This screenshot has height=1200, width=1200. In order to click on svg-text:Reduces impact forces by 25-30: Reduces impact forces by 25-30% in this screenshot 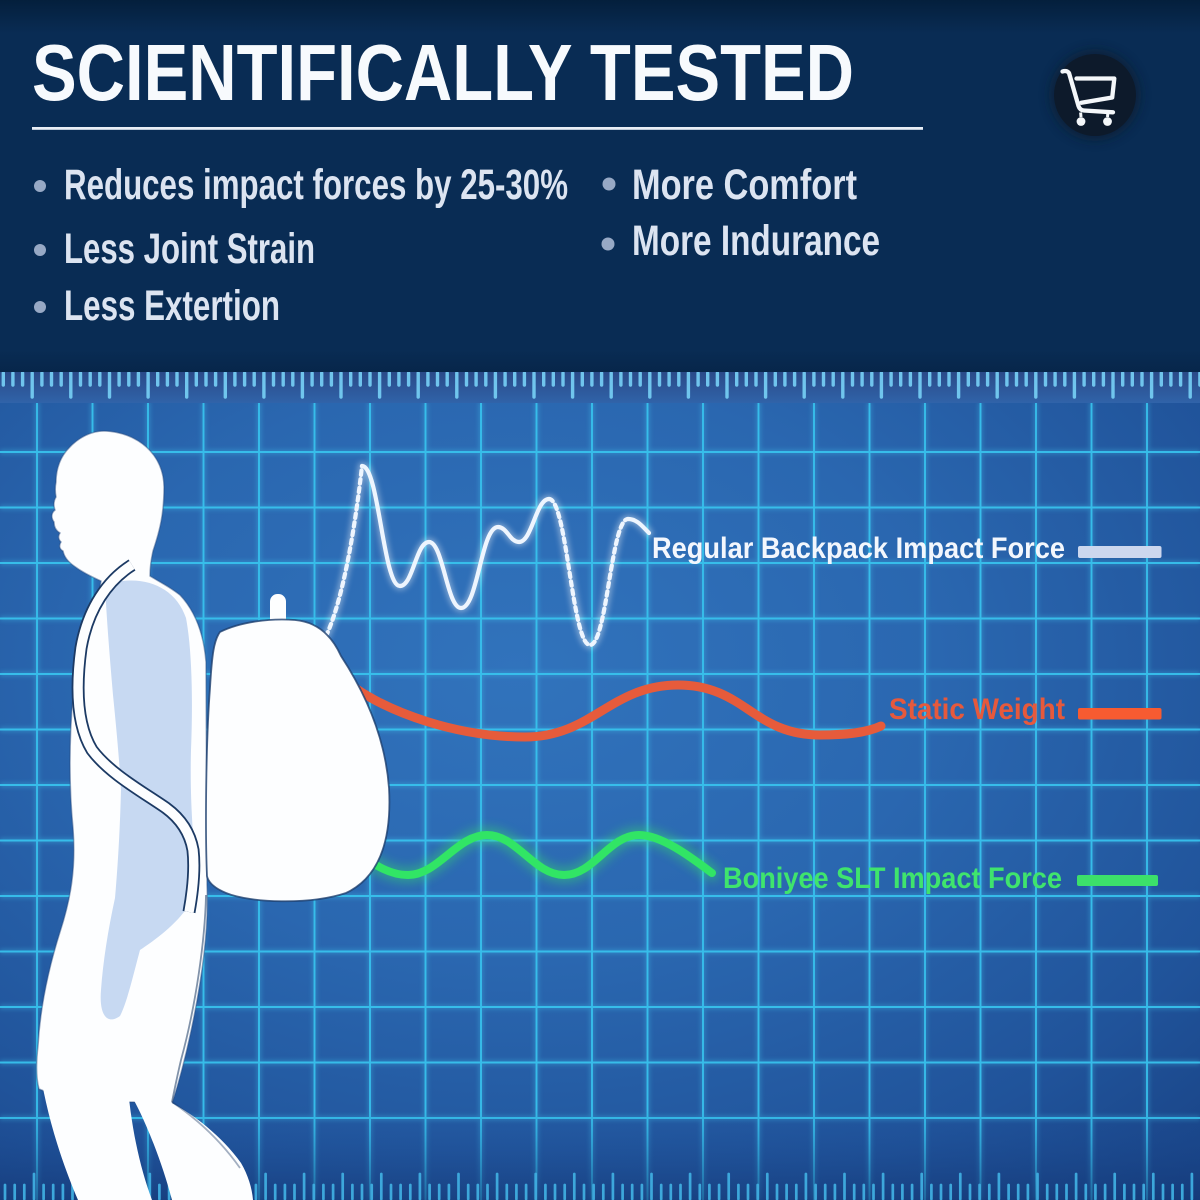, I will do `click(316, 185)`.